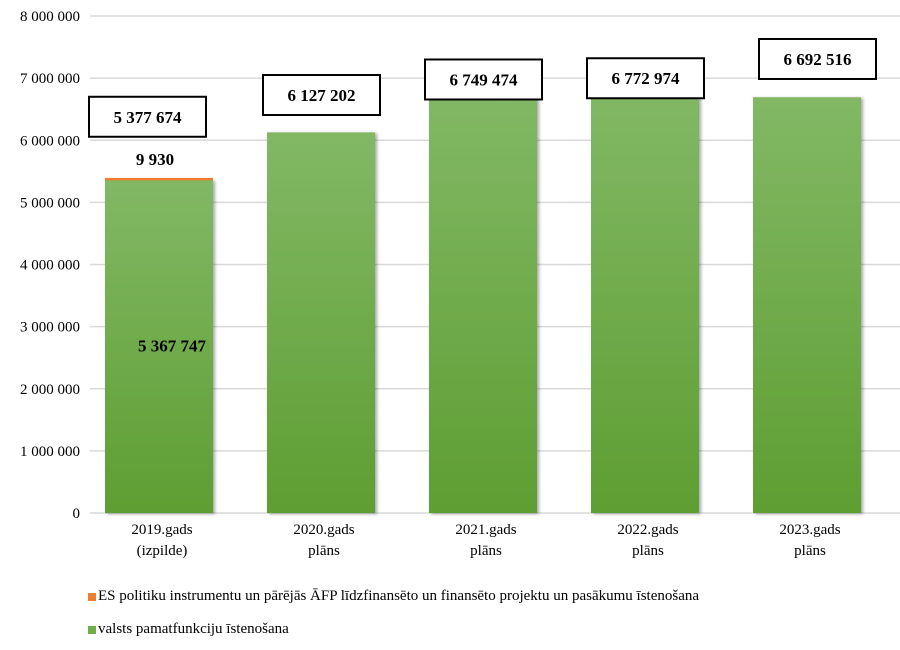 Image resolution: width=900 pixels, height=650 pixels. What do you see at coordinates (647, 530) in the screenshot?
I see `x-tick-label: 2022.gads` at bounding box center [647, 530].